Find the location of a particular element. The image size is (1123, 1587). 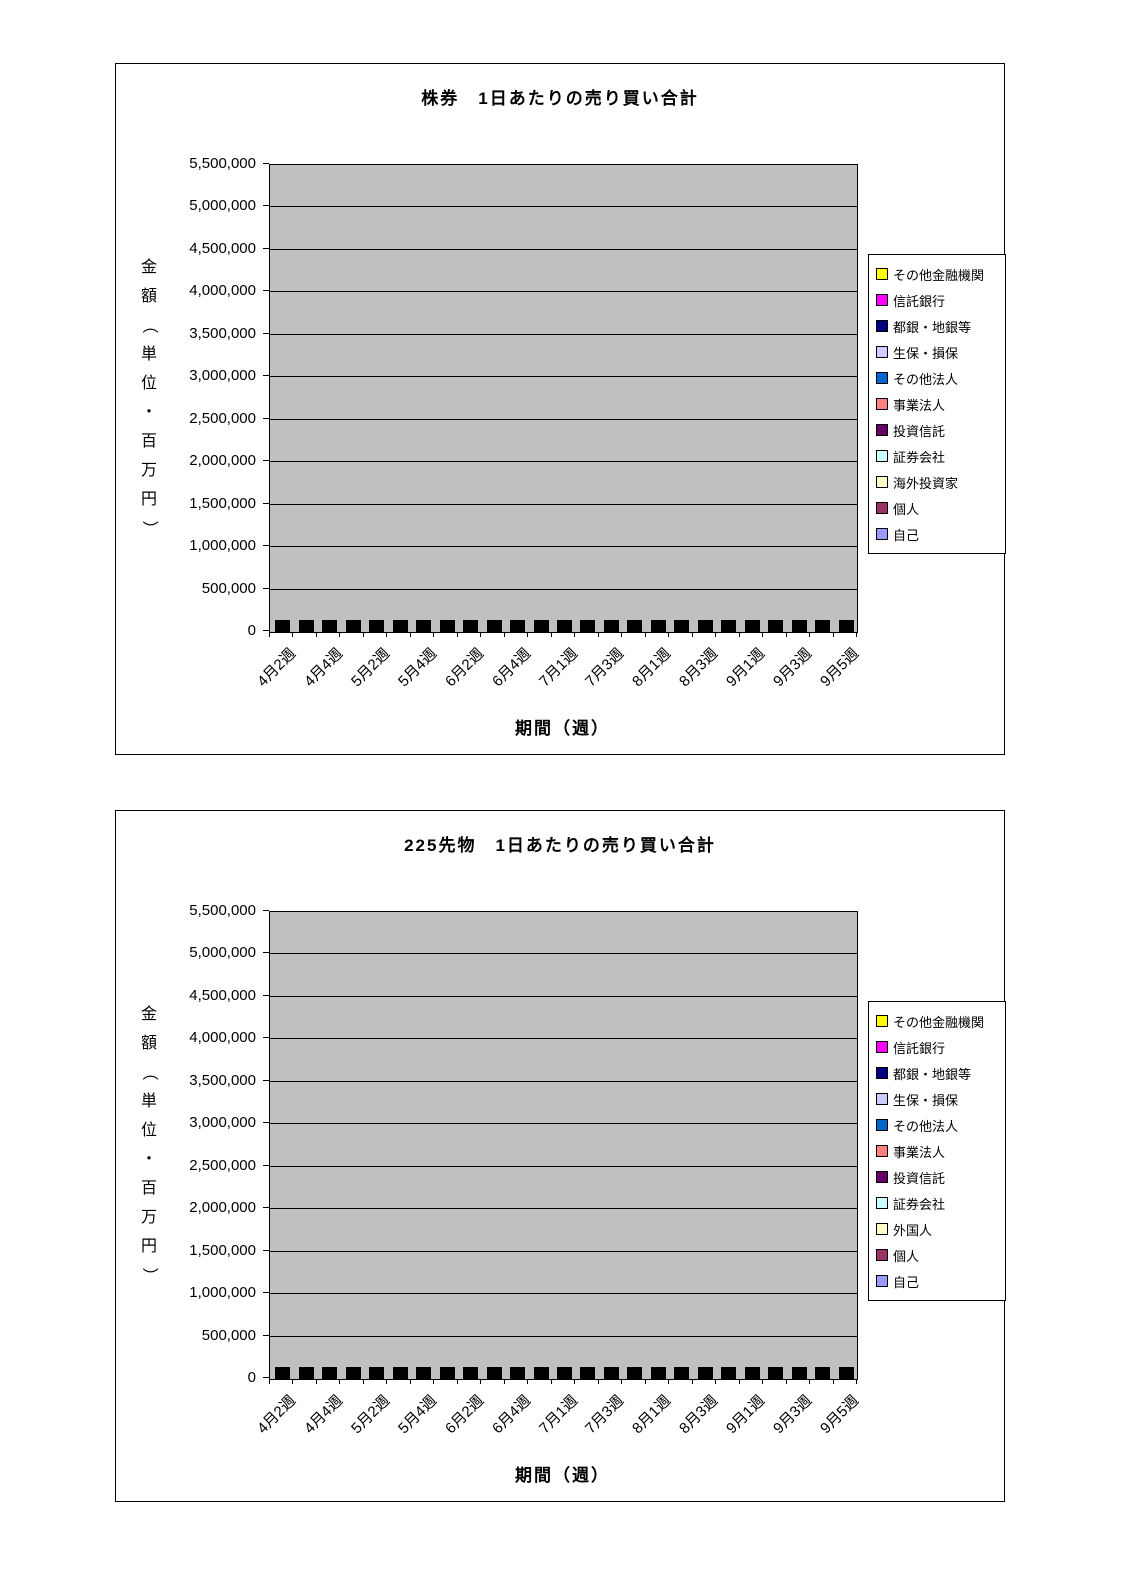

bar-8月3週 is located at coordinates (705, 1373).